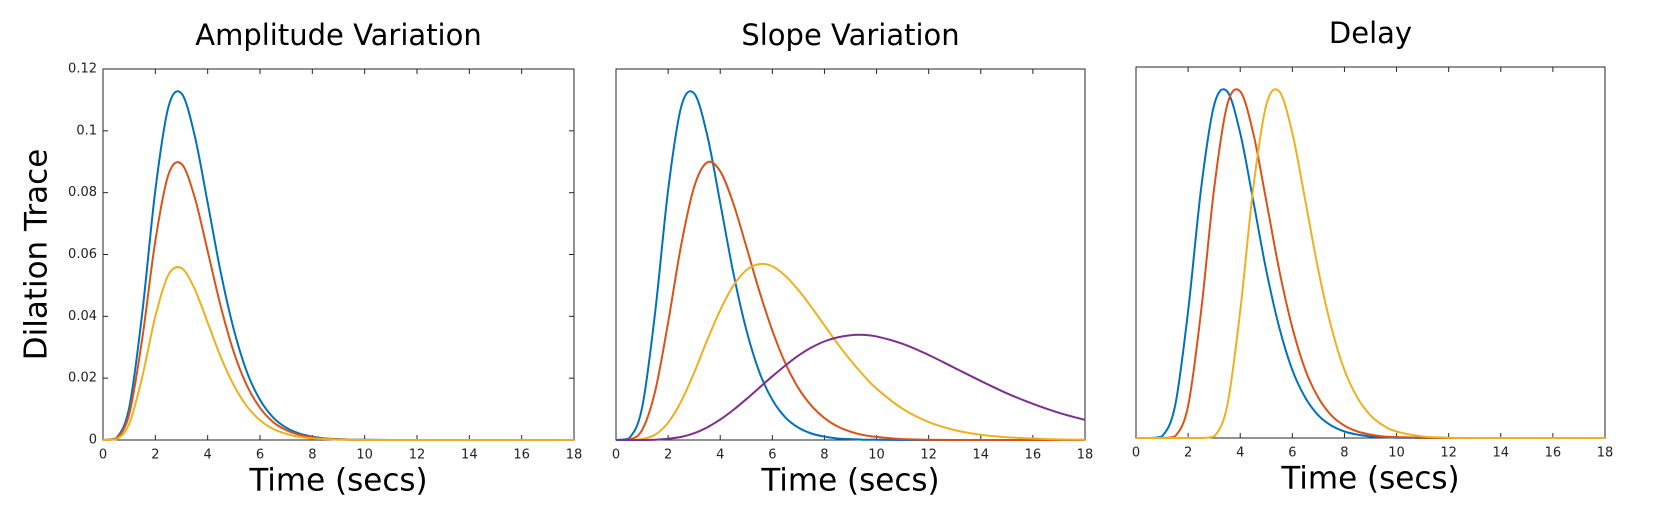 The width and height of the screenshot is (1654, 524). Describe the element at coordinates (37, 255) in the screenshot. I see `y-axis-label: Dilation Trace` at that location.